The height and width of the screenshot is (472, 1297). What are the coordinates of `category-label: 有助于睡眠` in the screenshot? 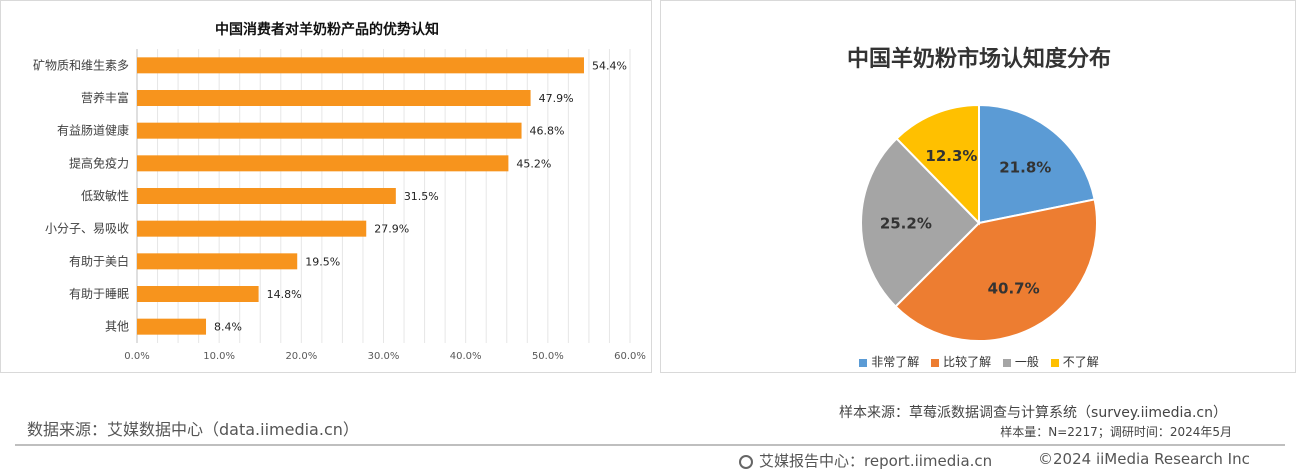 It's located at (99, 294).